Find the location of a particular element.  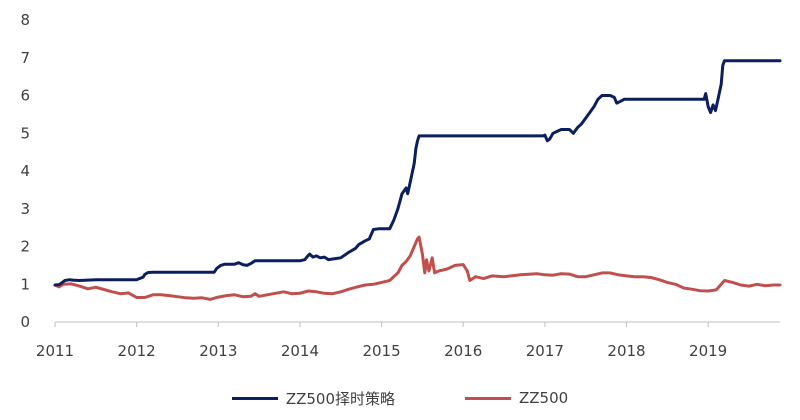

x-axis-ticks: 2011 2012 2013 2014 2015 2016 2017 2018 2019 is located at coordinates (381, 341).